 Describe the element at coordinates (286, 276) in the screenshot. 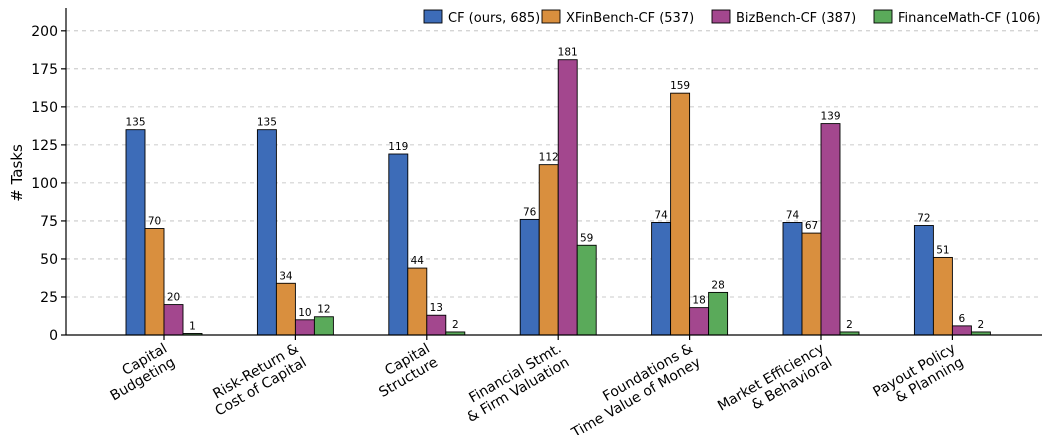

I see `bar-value-label: 34` at that location.